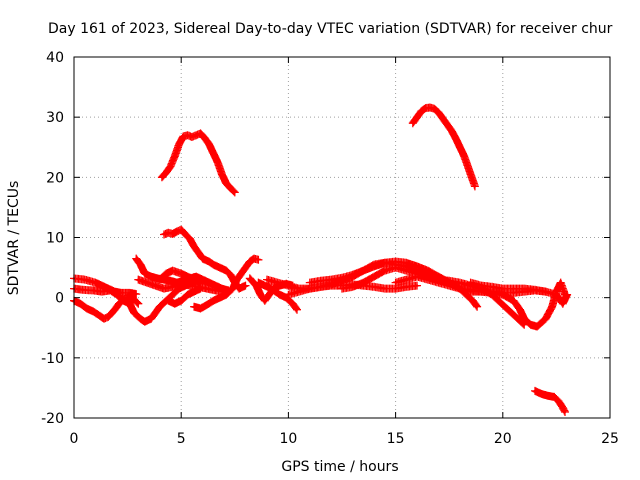 This screenshot has height=480, width=640. Describe the element at coordinates (550, 401) in the screenshot. I see `data-point-marks` at that location.